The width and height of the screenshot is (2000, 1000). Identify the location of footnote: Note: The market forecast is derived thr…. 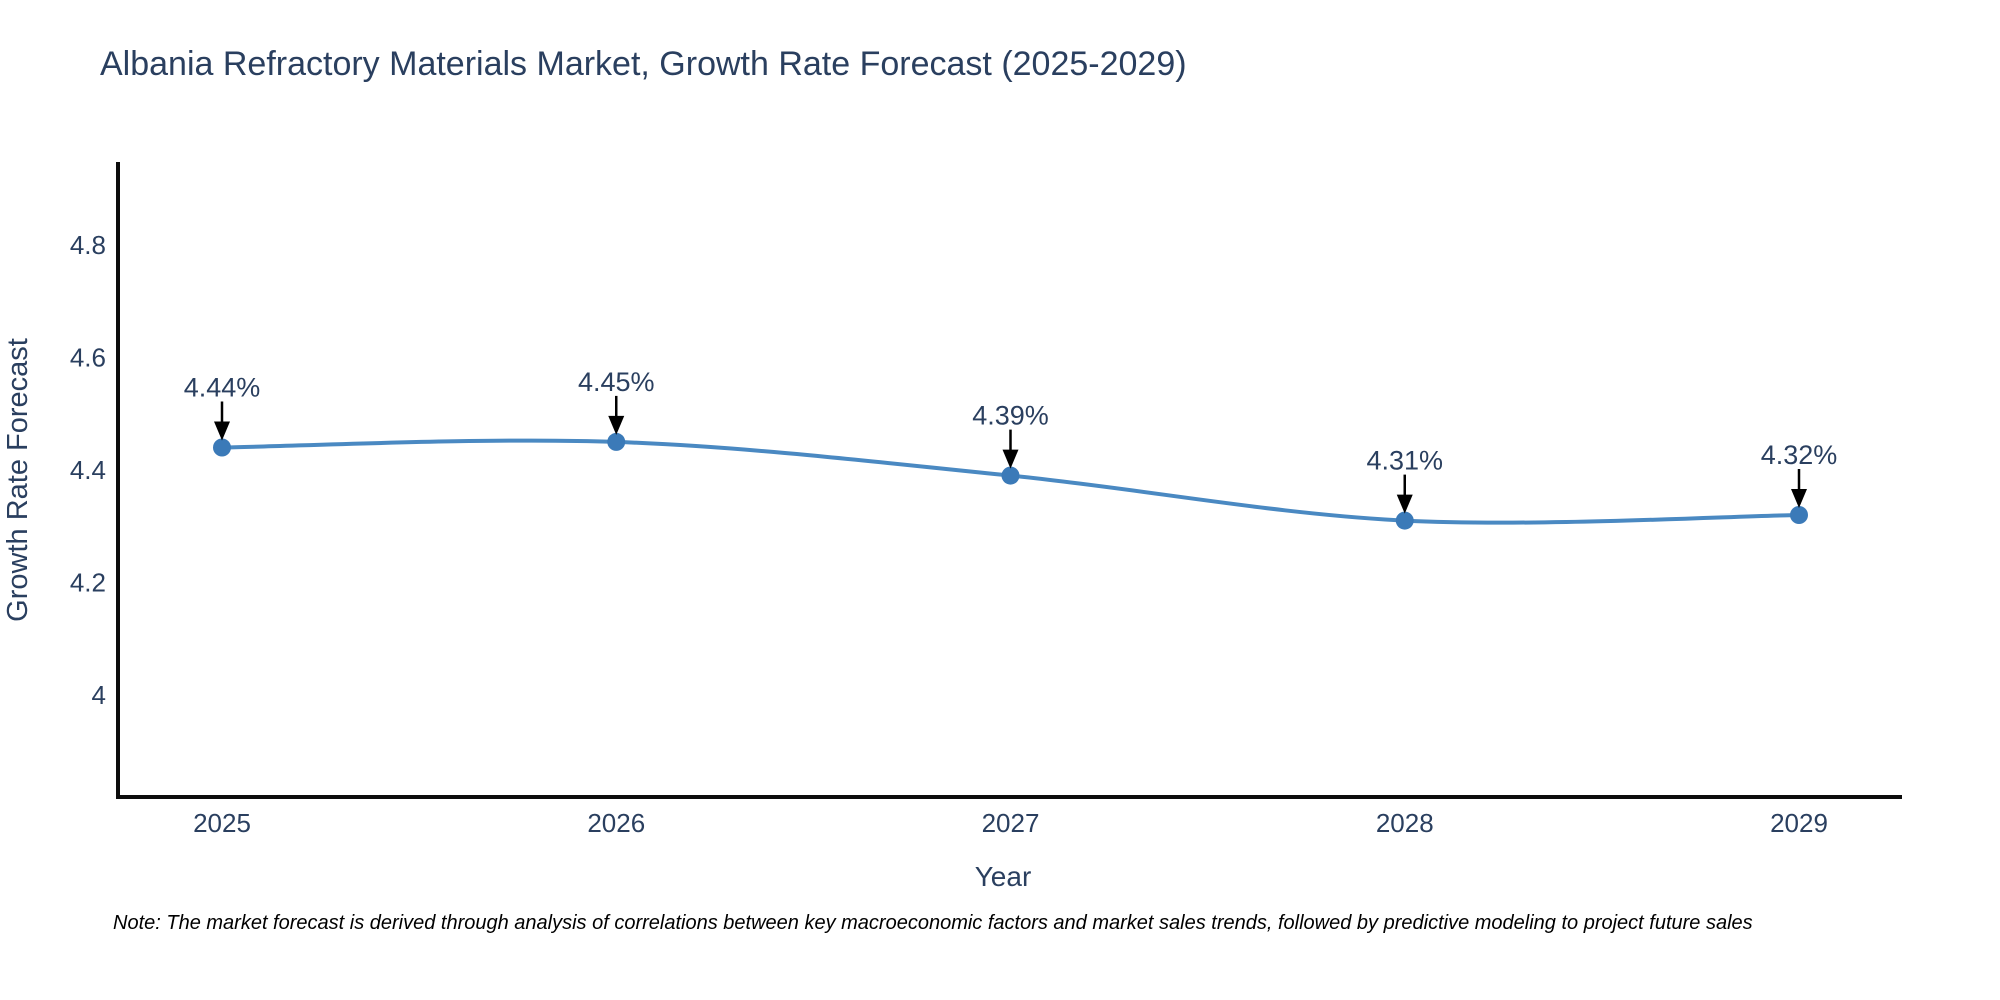
(933, 923).